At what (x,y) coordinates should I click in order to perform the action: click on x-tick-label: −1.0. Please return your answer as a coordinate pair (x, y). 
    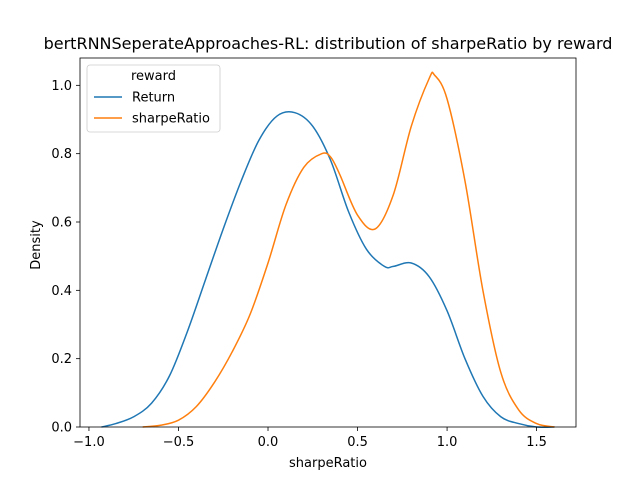
    Looking at the image, I should click on (89, 442).